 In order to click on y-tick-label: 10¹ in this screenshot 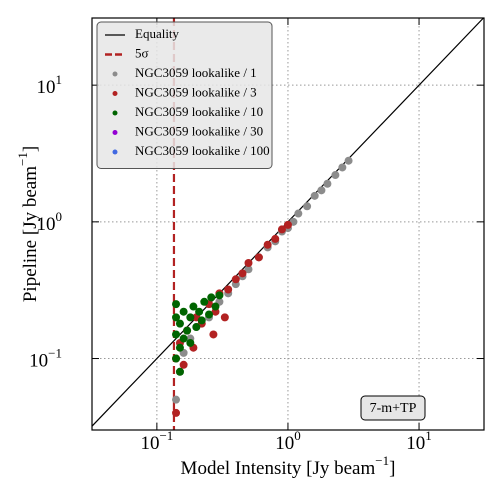, I will do `click(50, 85)`.